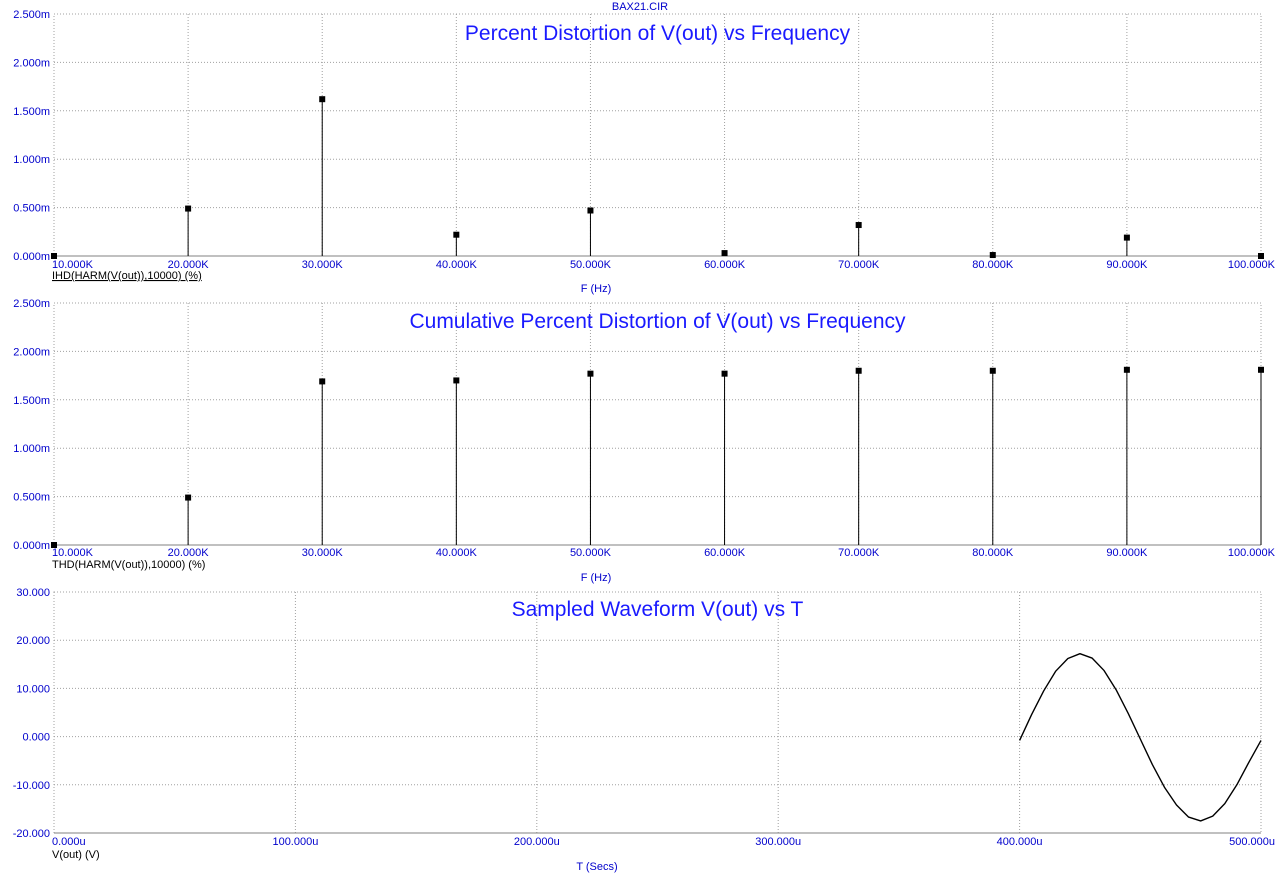 Image resolution: width=1276 pixels, height=878 pixels. Describe the element at coordinates (36, 738) in the screenshot. I see `y-tick-label: 0.000` at that location.